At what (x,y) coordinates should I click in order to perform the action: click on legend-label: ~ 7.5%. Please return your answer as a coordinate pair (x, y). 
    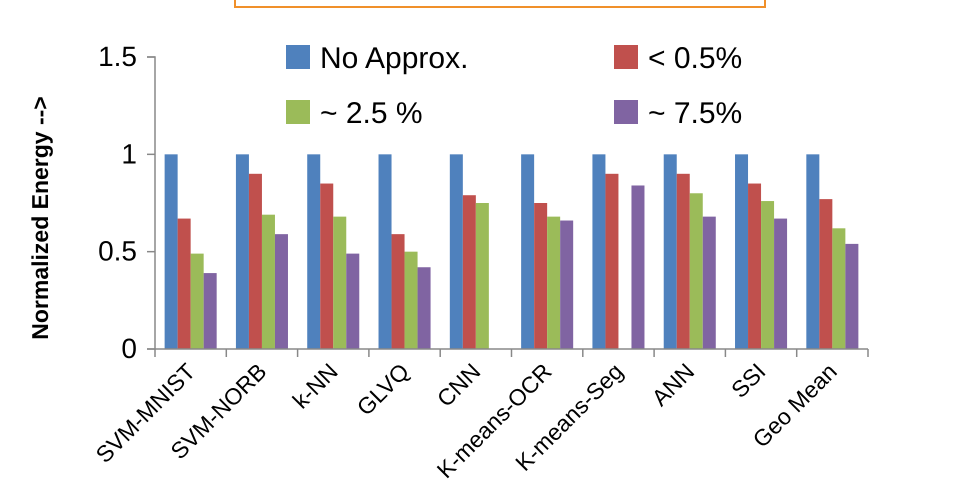
    Looking at the image, I should click on (695, 113).